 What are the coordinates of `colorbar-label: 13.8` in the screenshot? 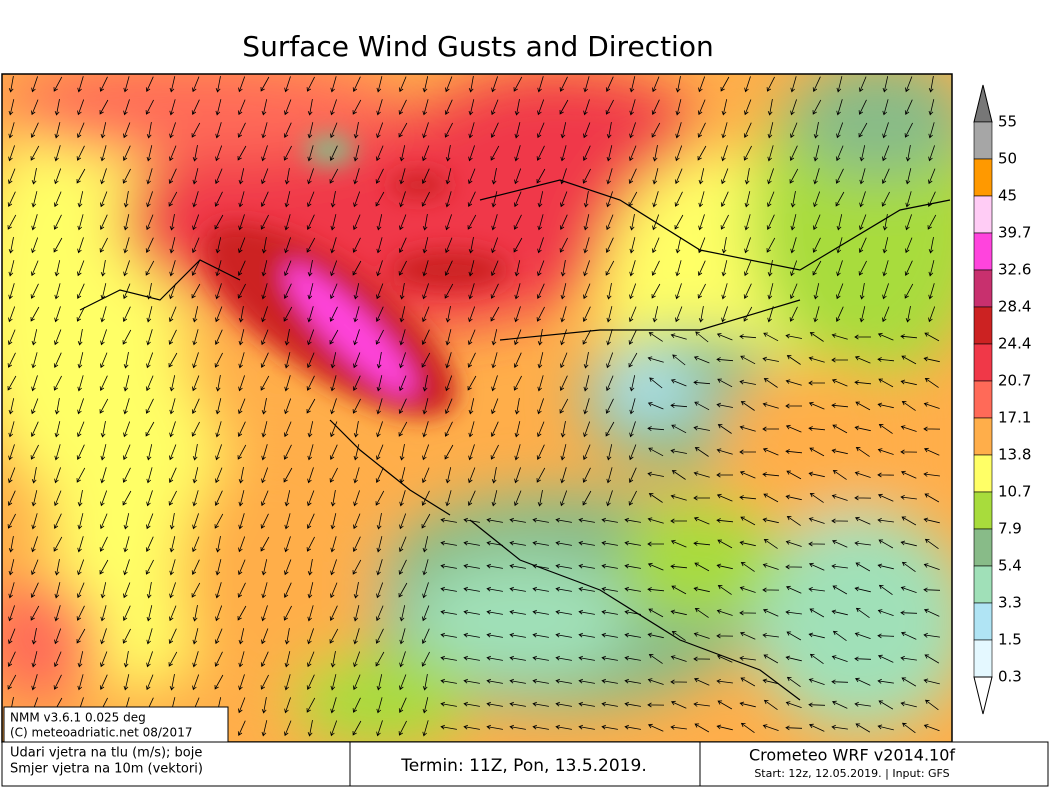 It's located at (1014, 455).